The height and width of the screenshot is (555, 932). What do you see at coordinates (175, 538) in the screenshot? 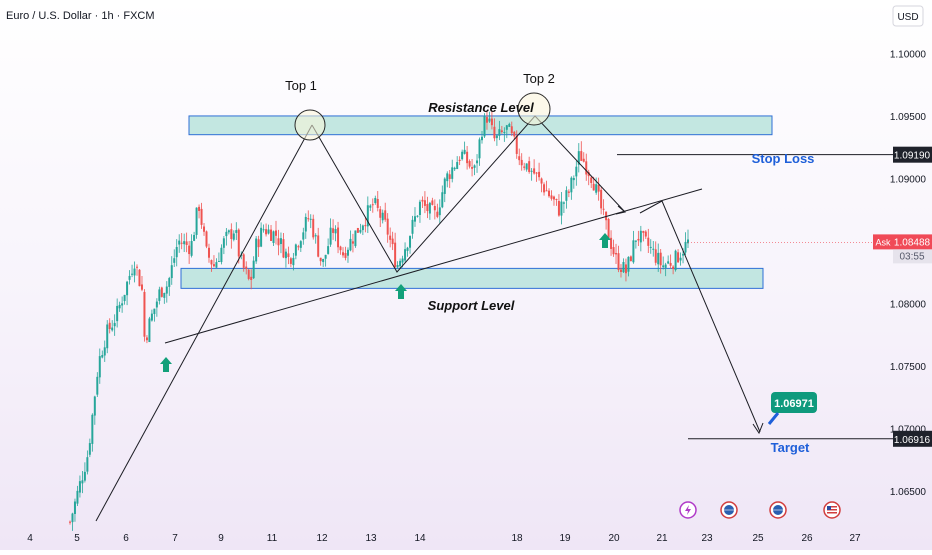
I see `time-tick-label: 7` at bounding box center [175, 538].